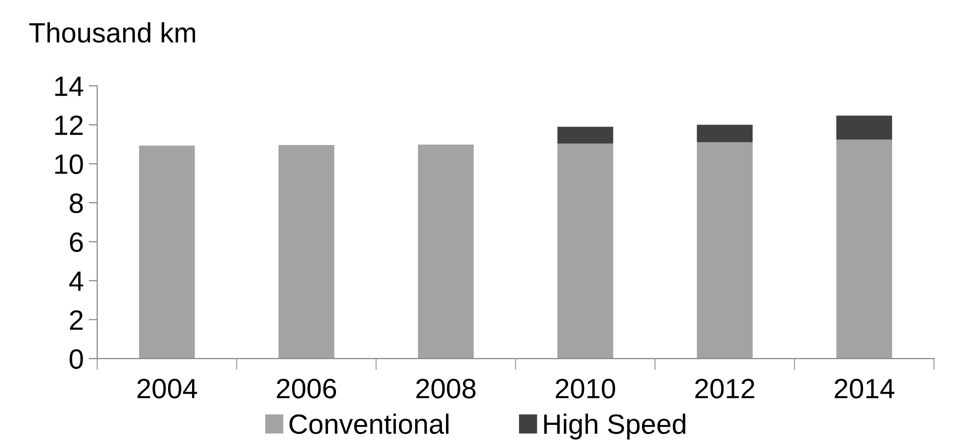  Describe the element at coordinates (69, 164) in the screenshot. I see `y-tick-label: 10` at that location.